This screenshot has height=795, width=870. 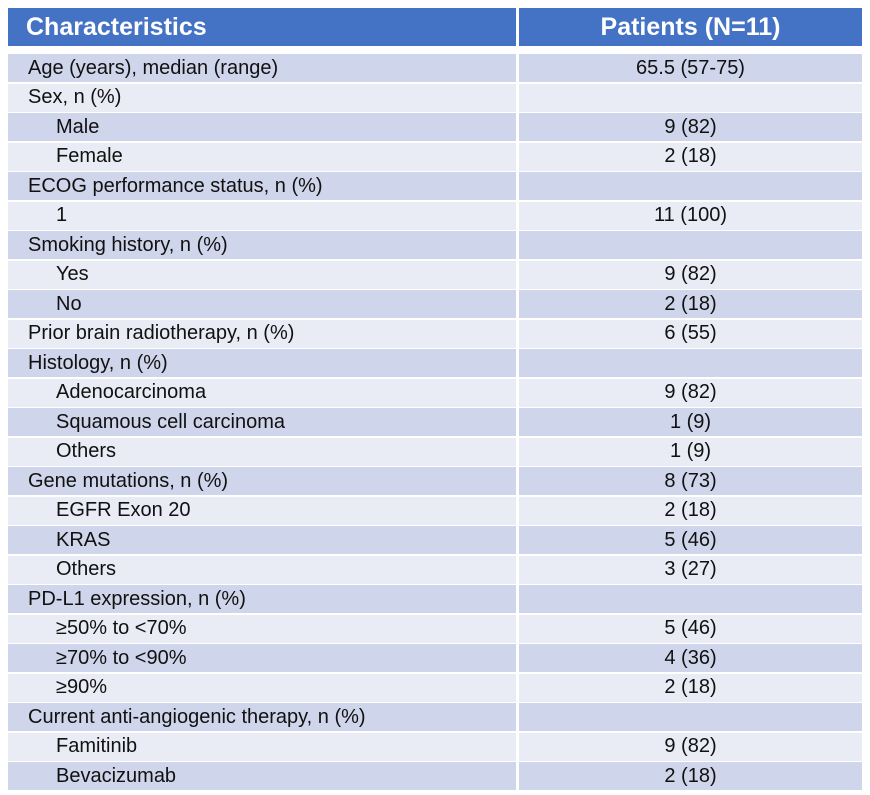 What do you see at coordinates (262, 363) in the screenshot?
I see `label-cell: Histology, n (%)` at bounding box center [262, 363].